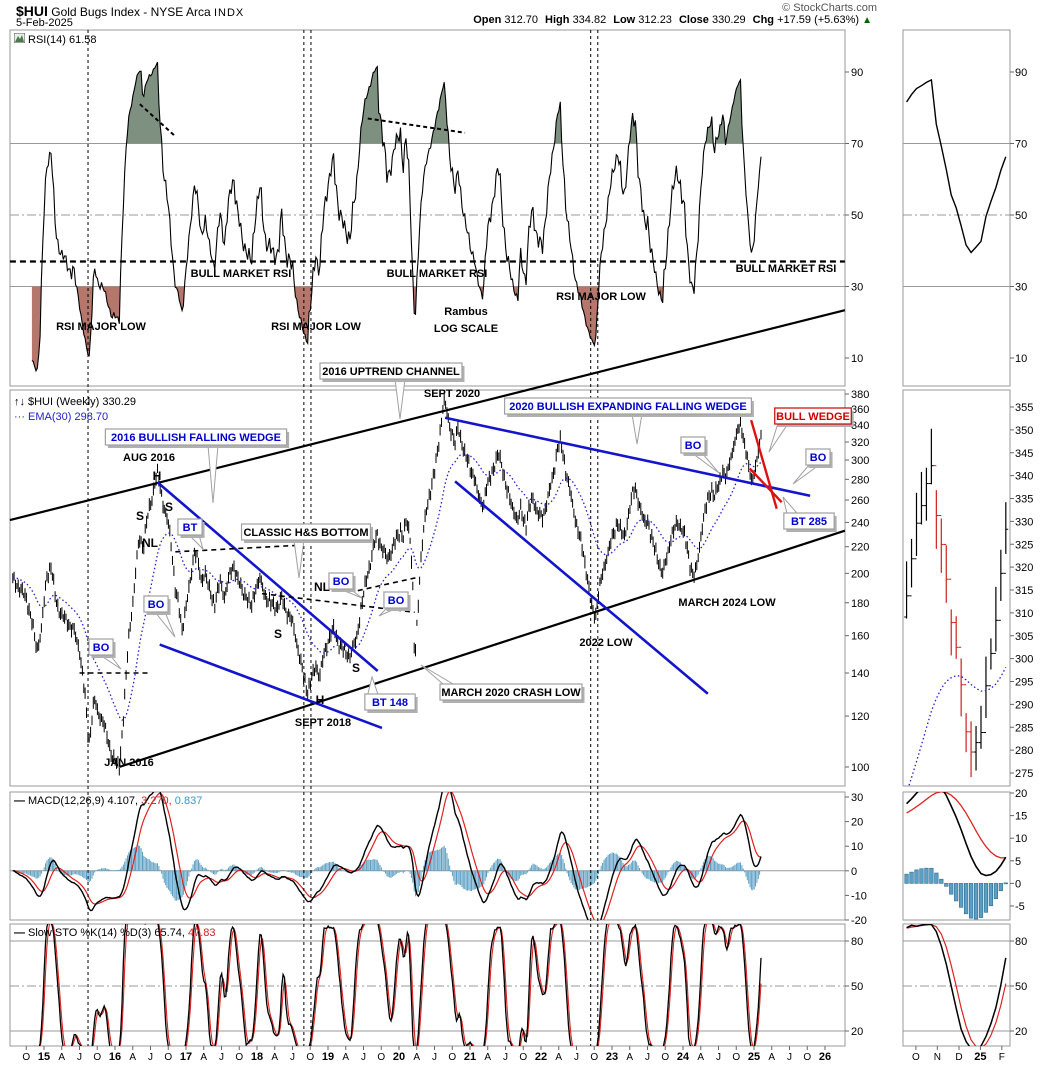  What do you see at coordinates (857, 823) in the screenshot?
I see `axis-label: 20` at bounding box center [857, 823].